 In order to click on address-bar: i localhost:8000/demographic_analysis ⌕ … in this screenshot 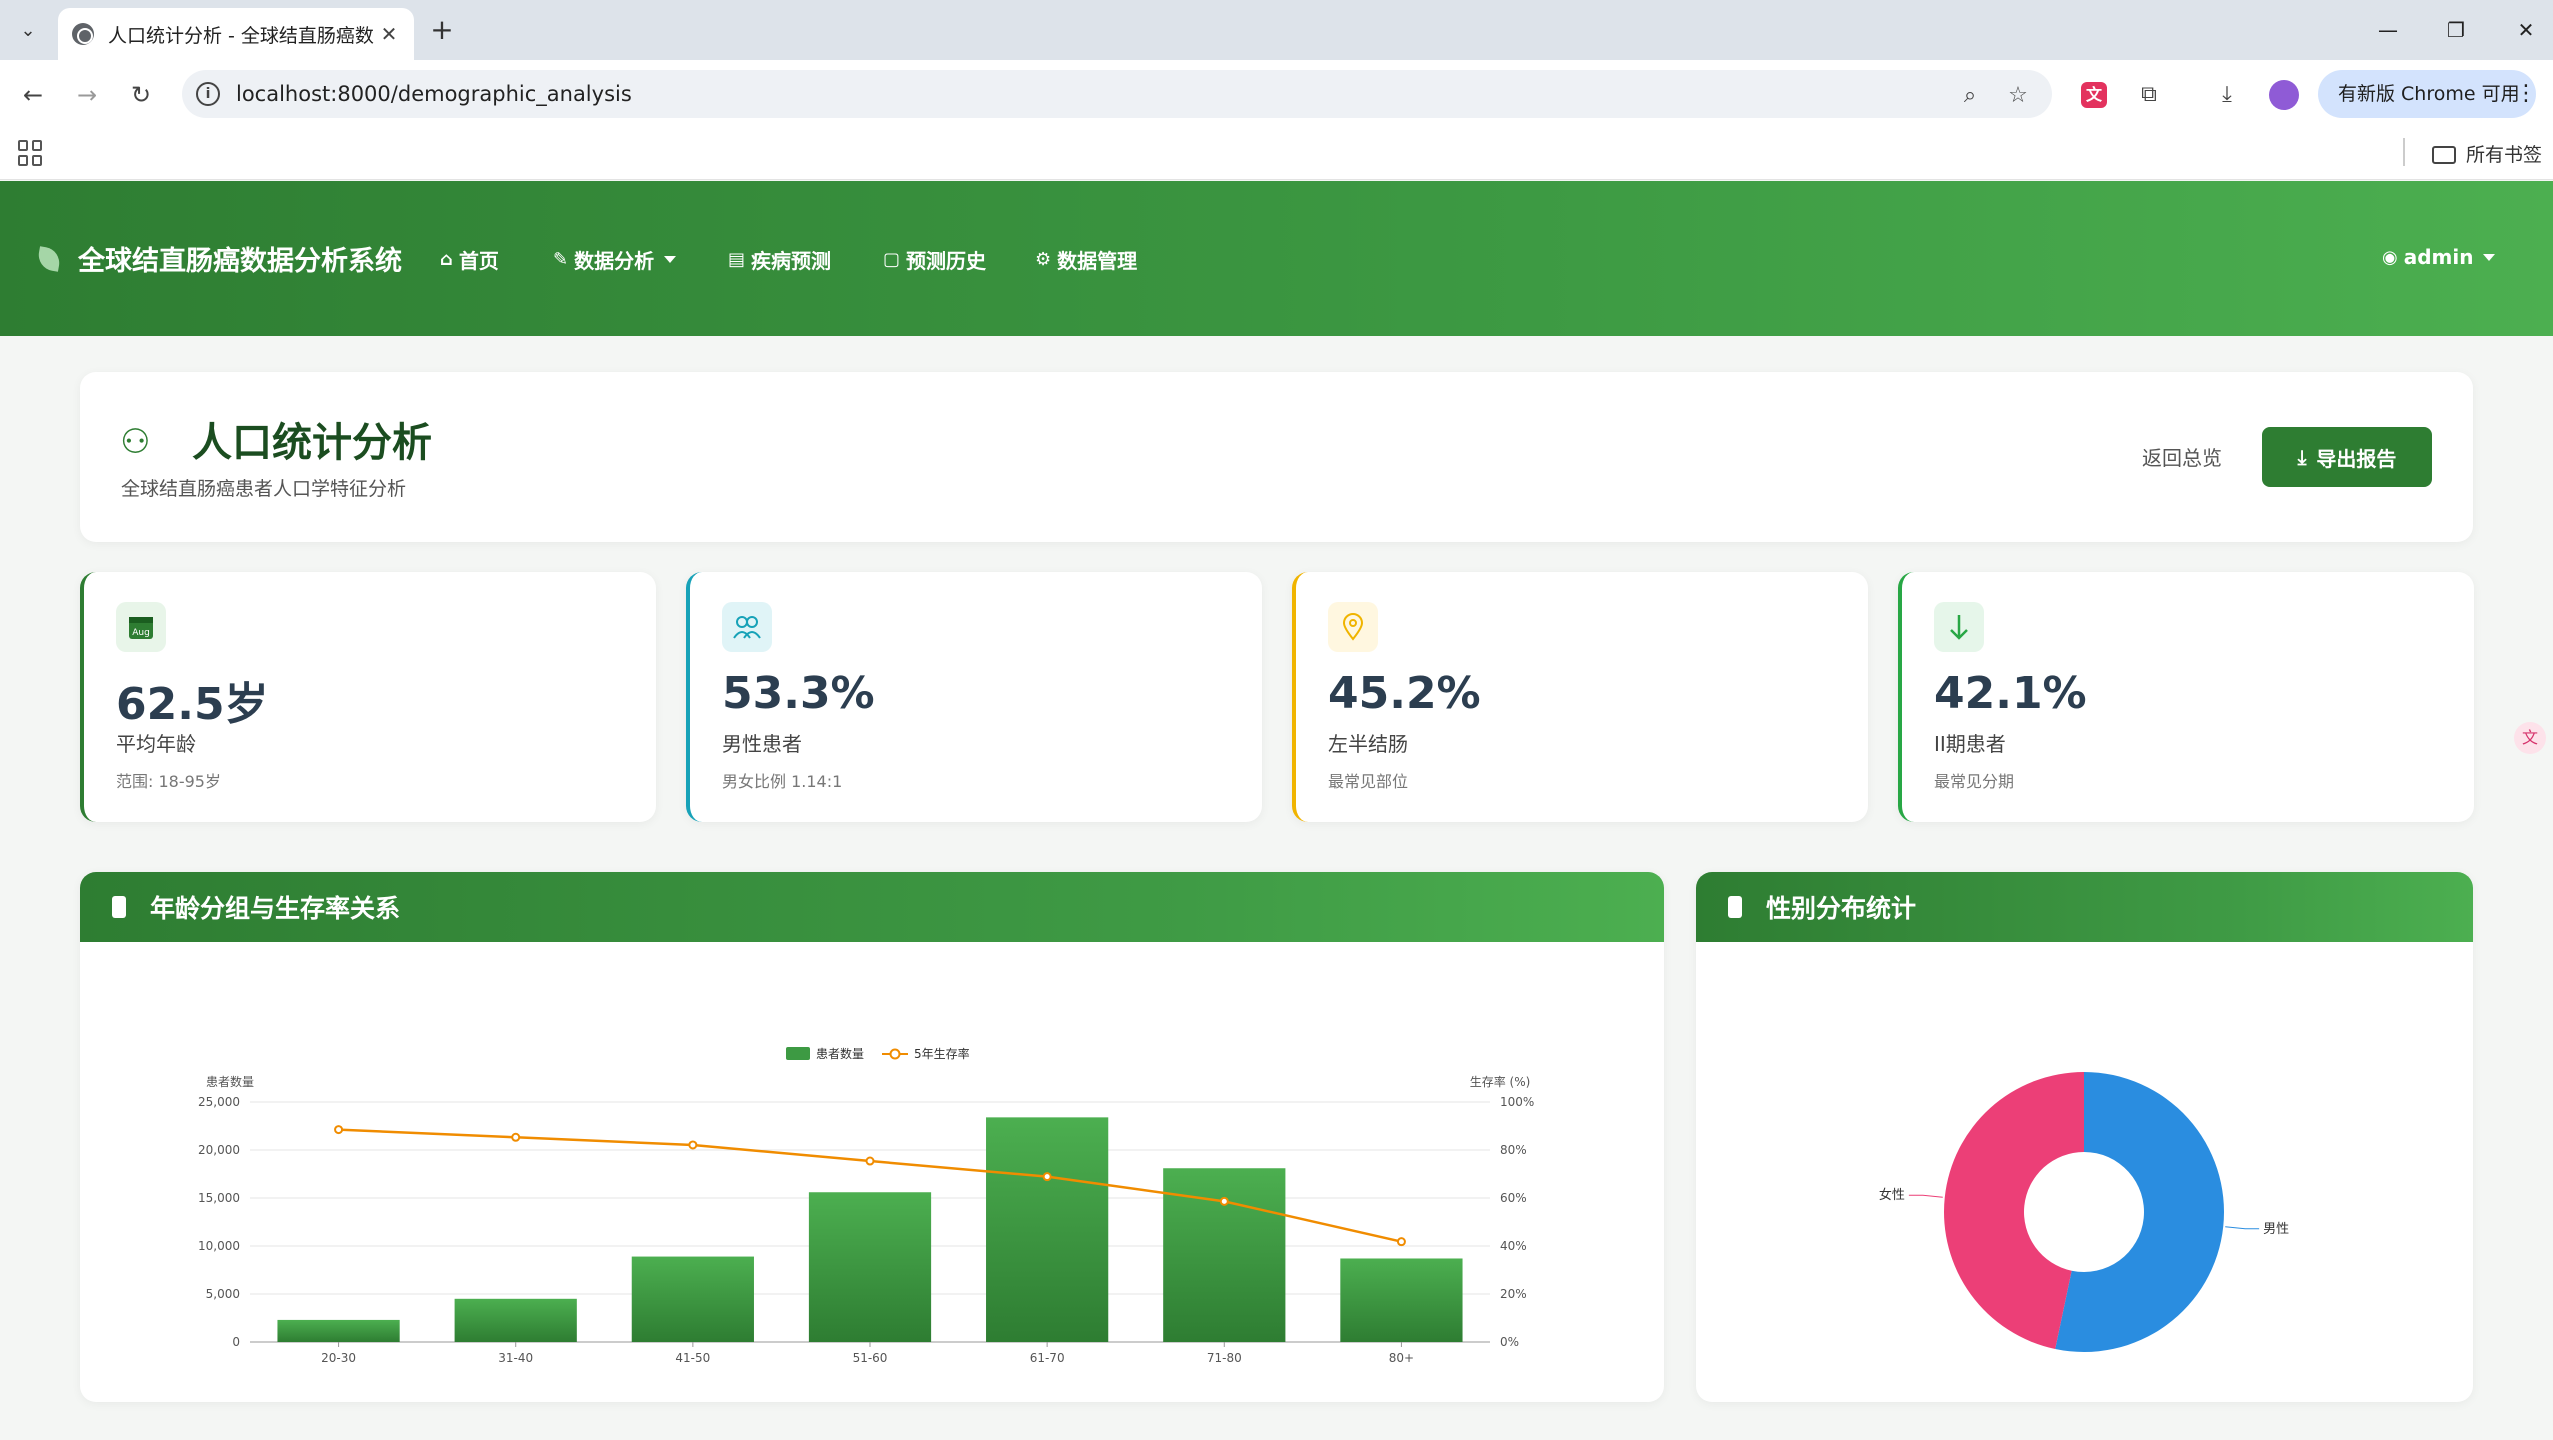, I will do `click(1117, 94)`.